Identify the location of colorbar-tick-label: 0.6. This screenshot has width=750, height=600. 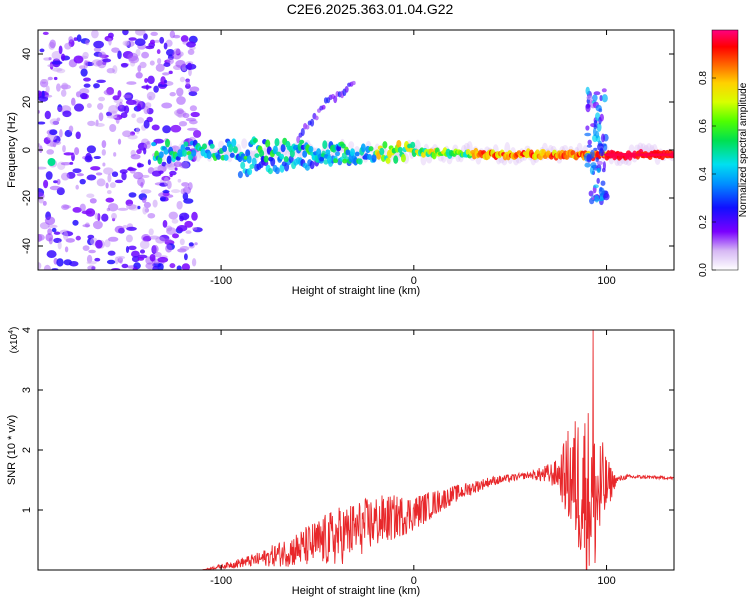
(703, 126).